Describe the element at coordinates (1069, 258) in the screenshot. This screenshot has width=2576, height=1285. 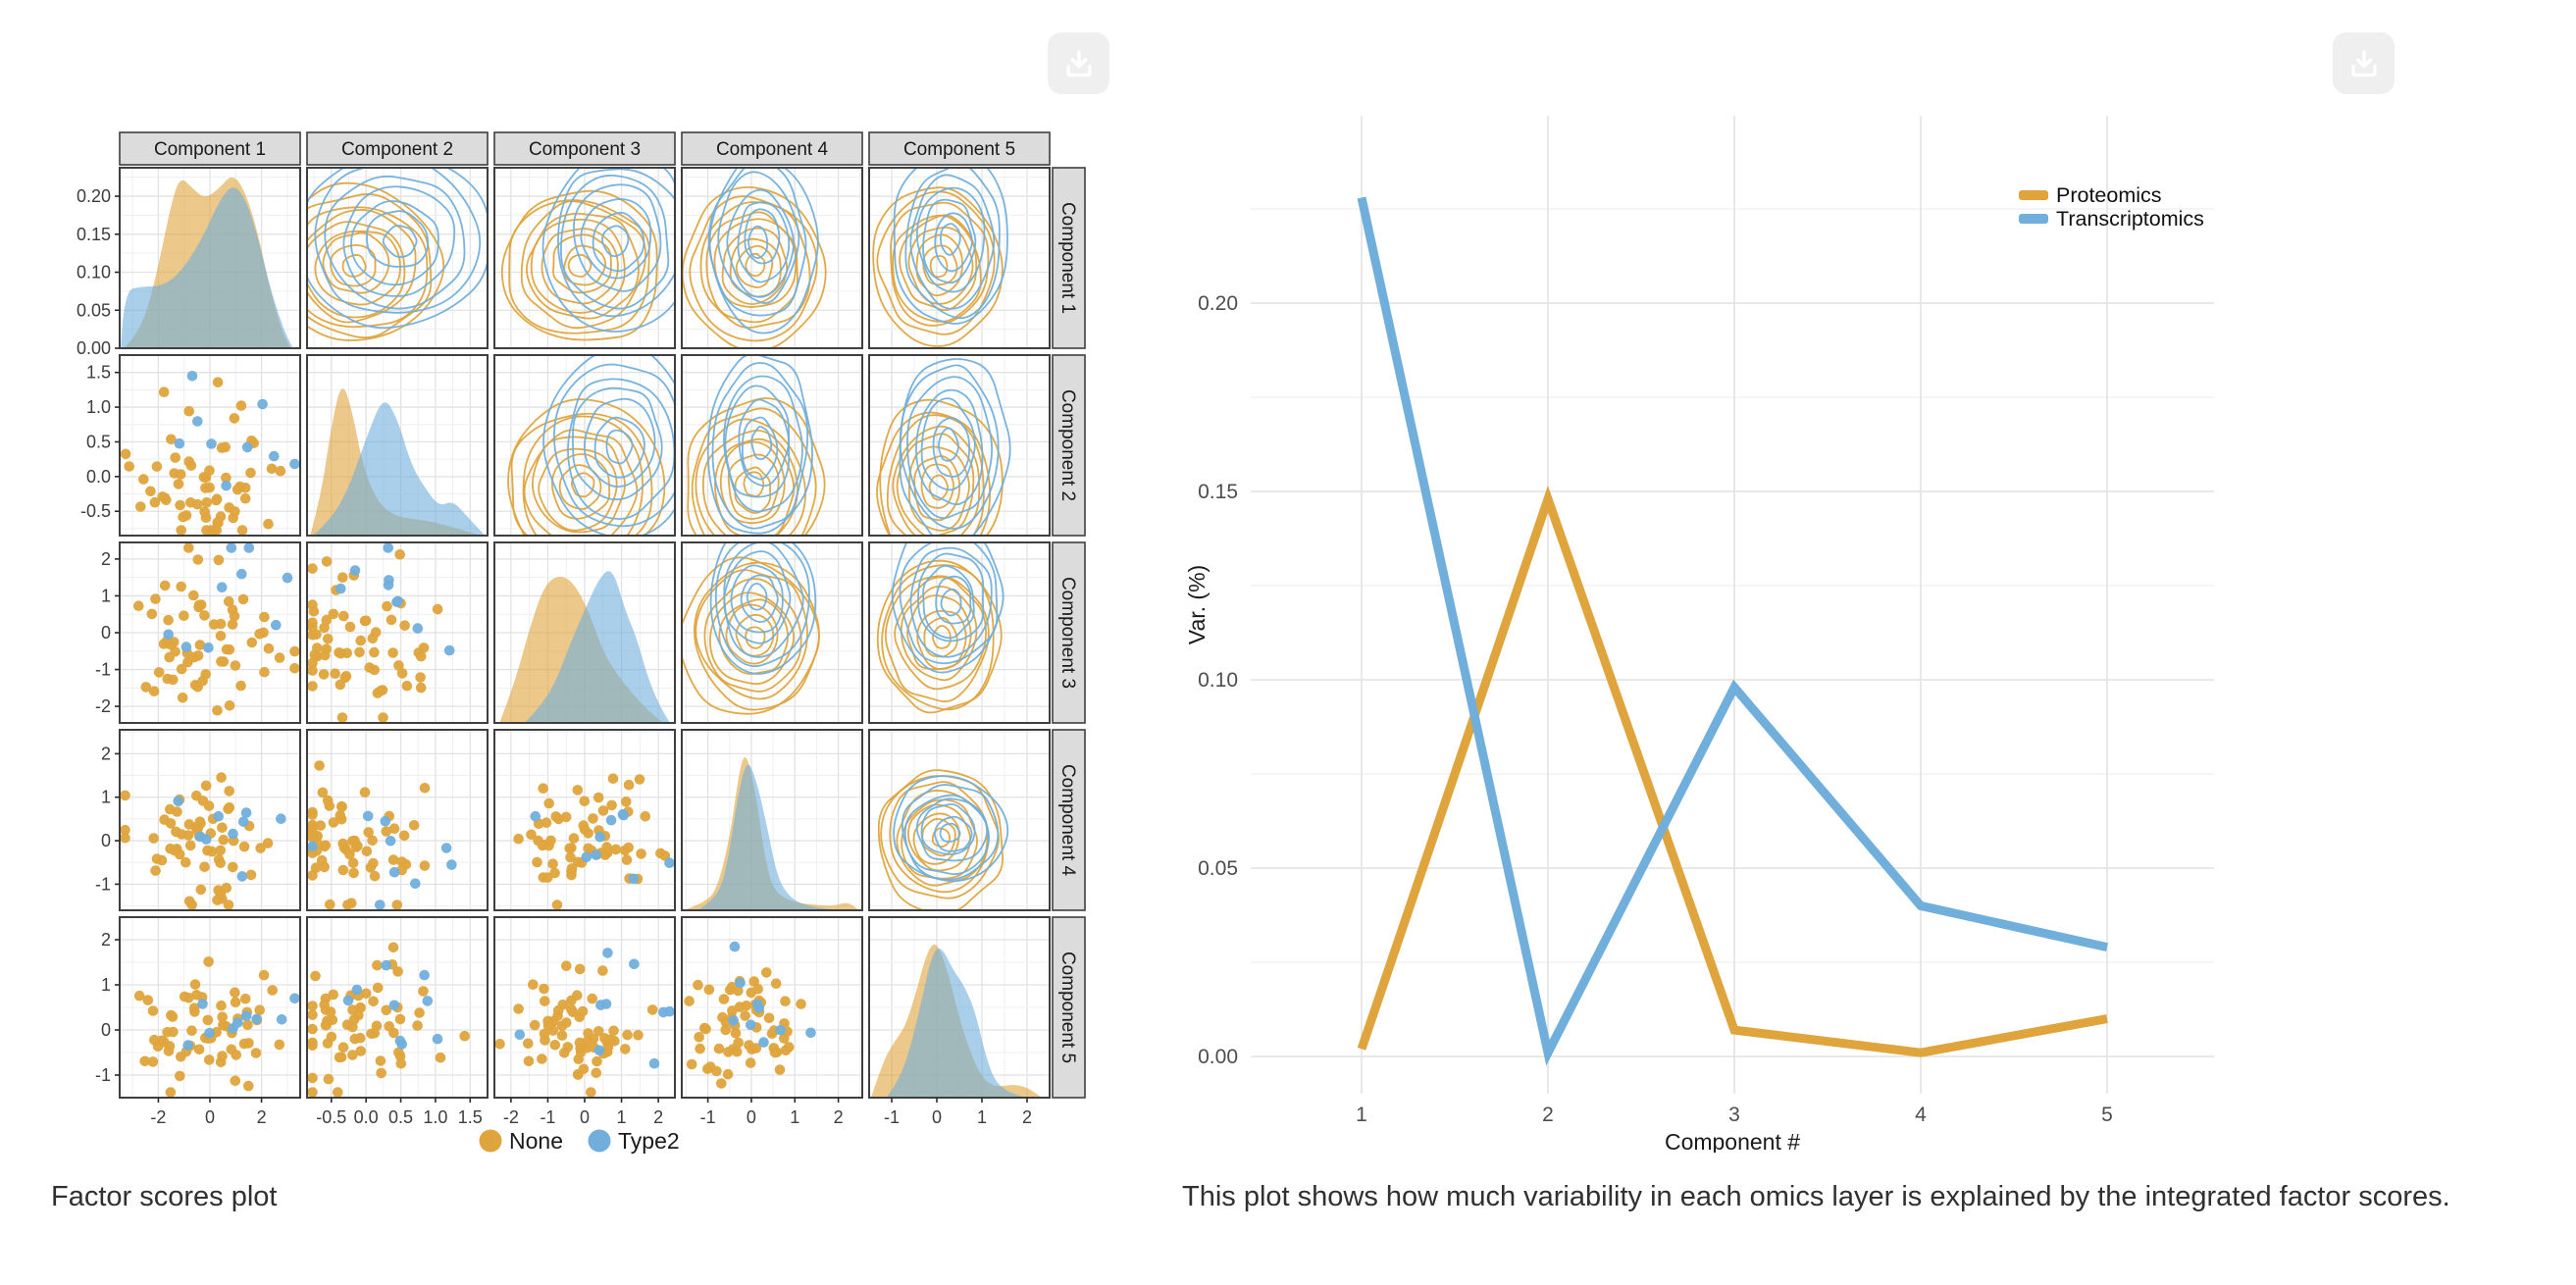
I see `row-strip-1: Component 1` at that location.